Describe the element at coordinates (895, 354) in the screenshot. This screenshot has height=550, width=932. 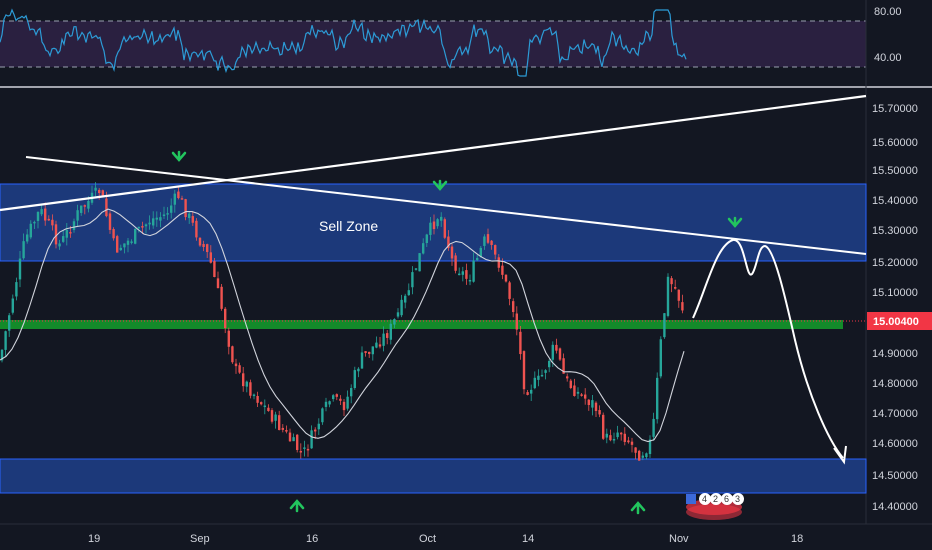
I see `price-axis-label: 14.90000` at that location.